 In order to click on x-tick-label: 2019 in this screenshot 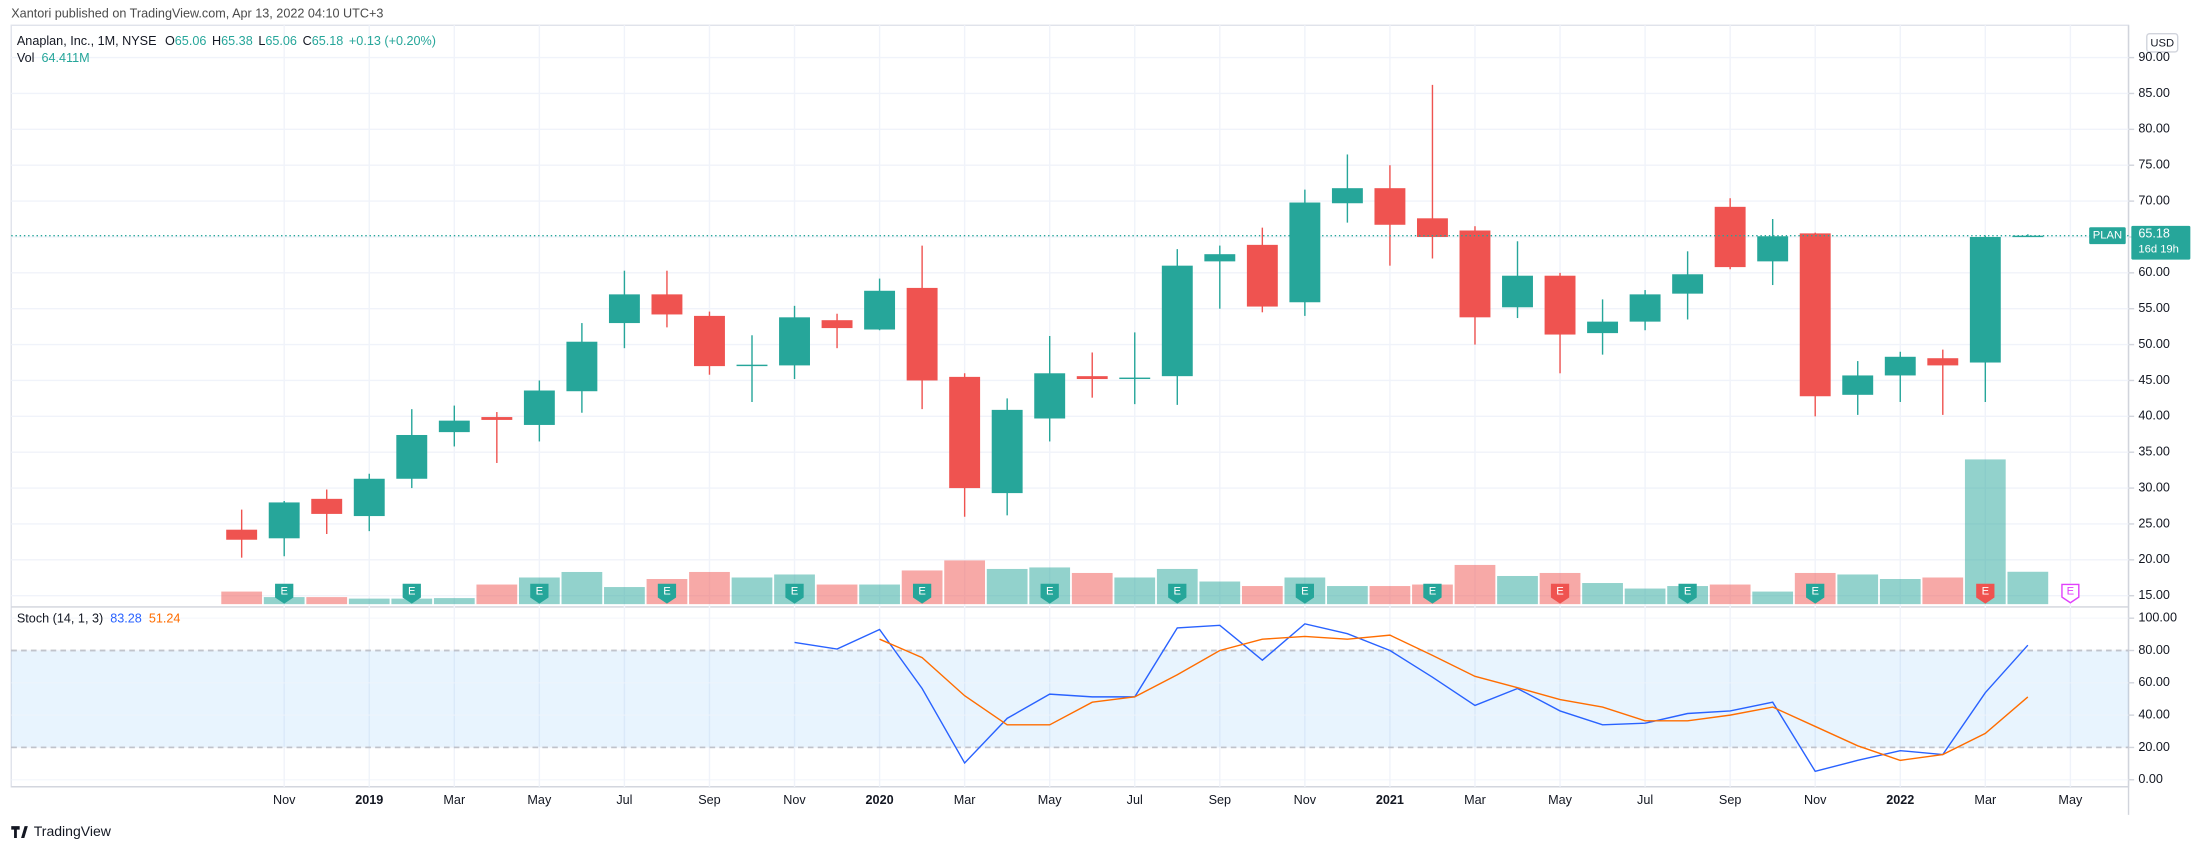, I will do `click(369, 800)`.